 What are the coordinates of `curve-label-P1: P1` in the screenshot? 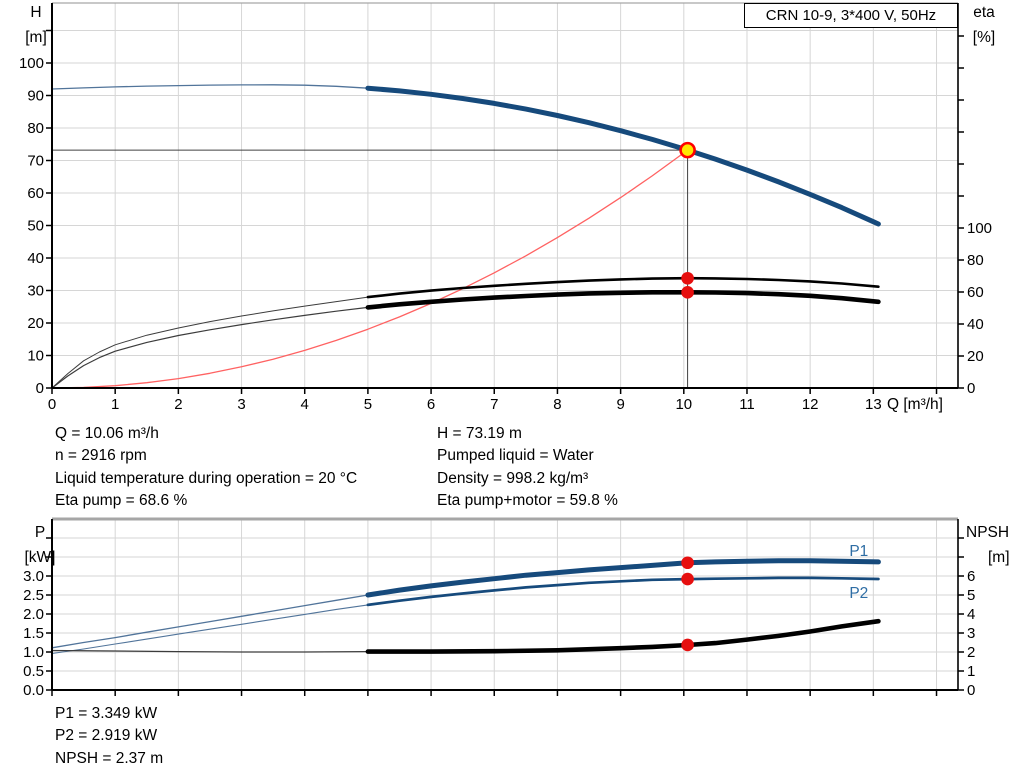 It's located at (858, 551).